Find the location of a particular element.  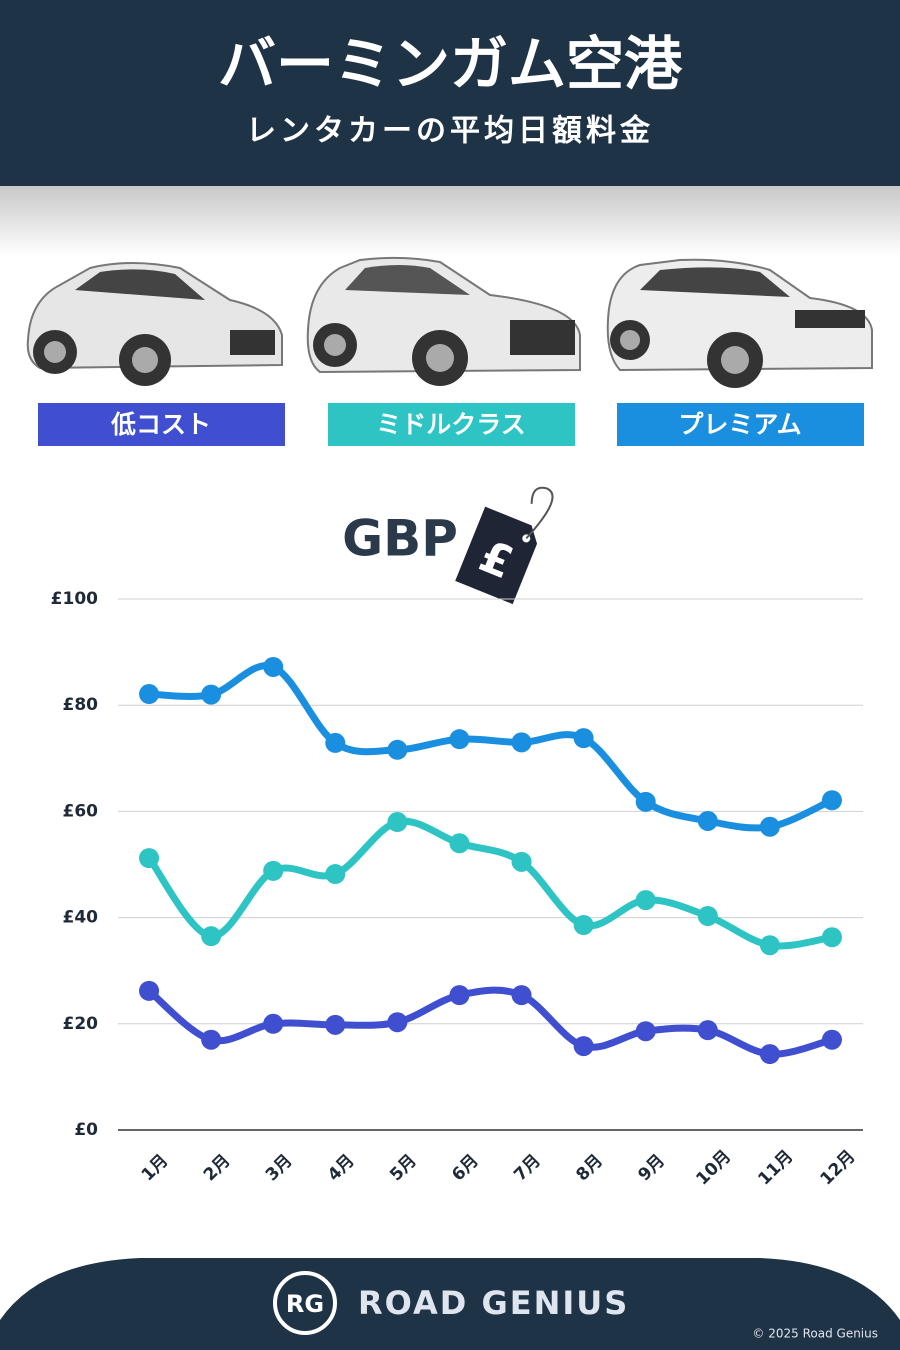

footer is located at coordinates (450, 1304).